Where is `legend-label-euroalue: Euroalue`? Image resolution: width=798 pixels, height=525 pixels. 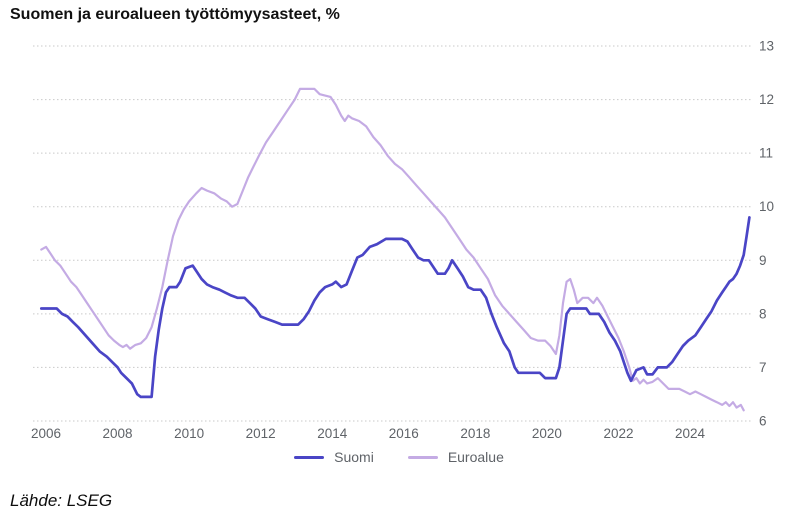 legend-label-euroalue: Euroalue is located at coordinates (475, 457).